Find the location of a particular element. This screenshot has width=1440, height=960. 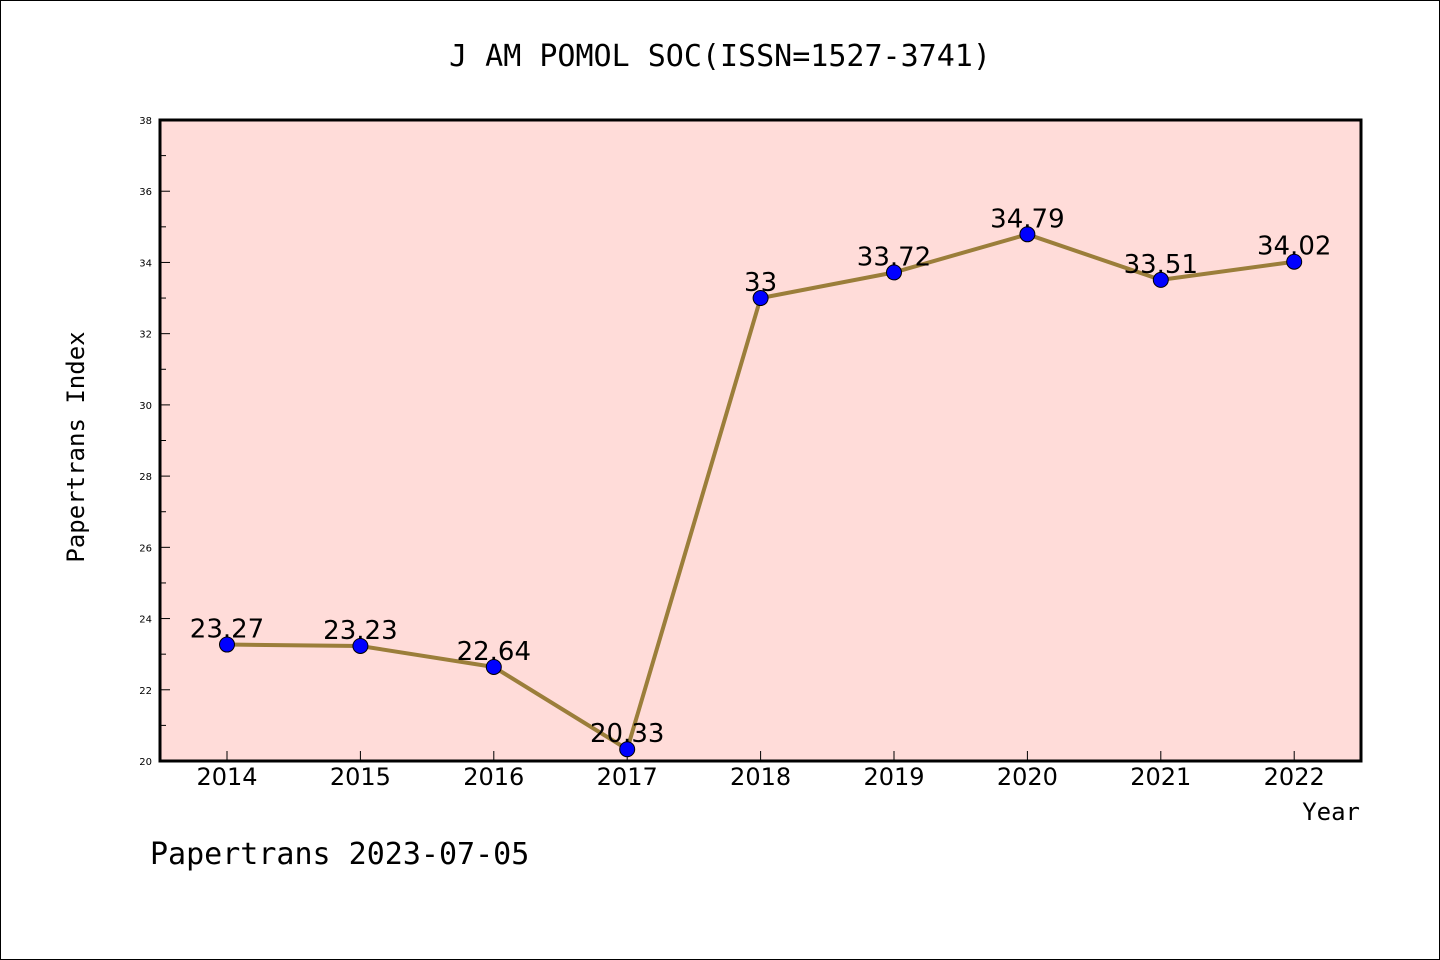

data-label: 22.64 is located at coordinates (494, 652).